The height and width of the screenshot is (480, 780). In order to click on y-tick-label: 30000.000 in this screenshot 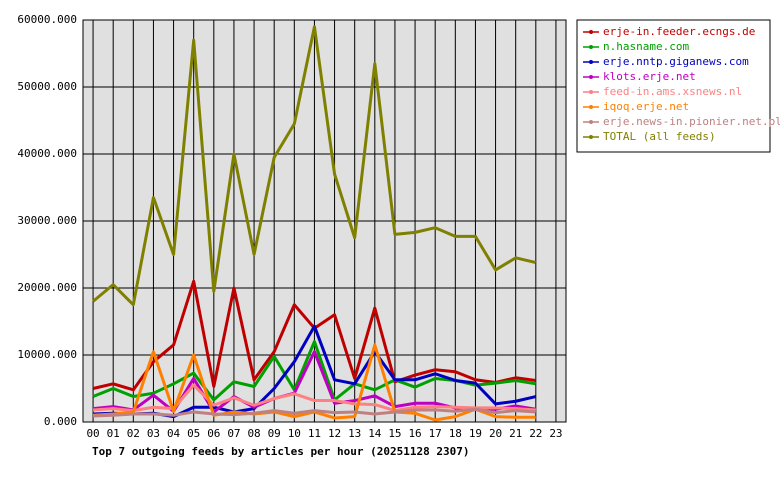, I will do `click(47, 220)`.